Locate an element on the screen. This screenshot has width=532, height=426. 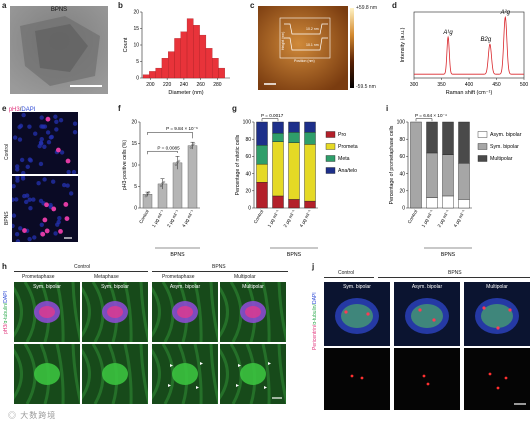
j-cell-art is located at coordinates (357, 377).